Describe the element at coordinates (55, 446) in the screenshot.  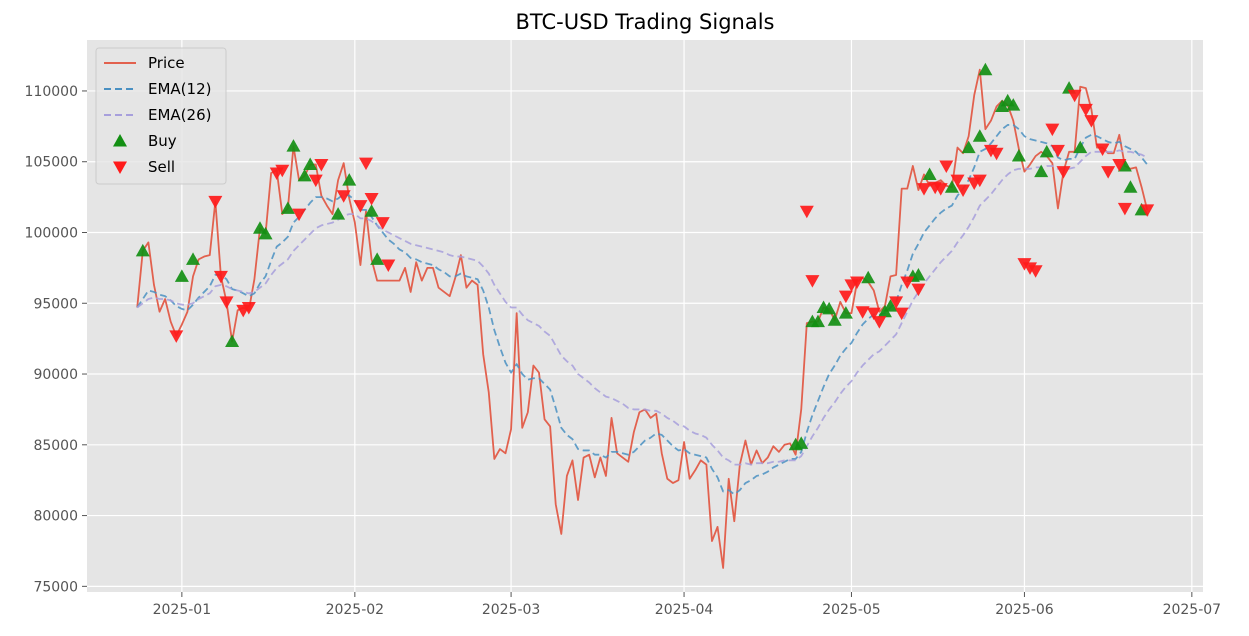
I see `y-tick-label: 85000` at that location.